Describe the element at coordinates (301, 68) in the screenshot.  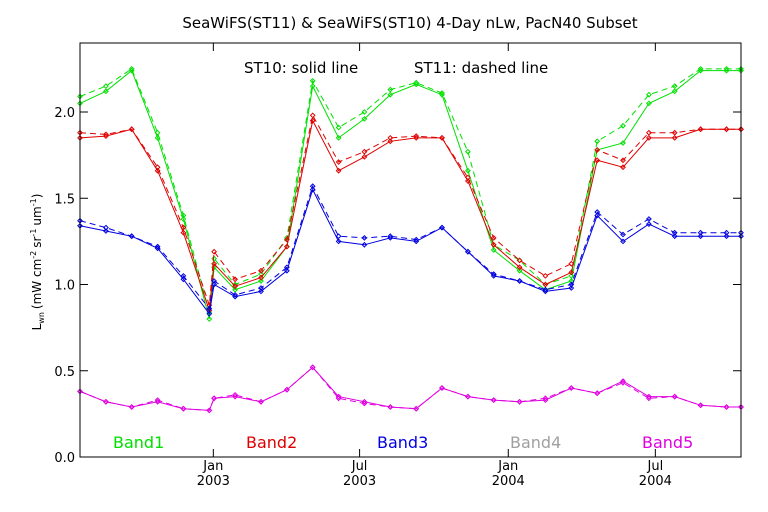
I see `annotation-st10: ST10: solid line` at that location.